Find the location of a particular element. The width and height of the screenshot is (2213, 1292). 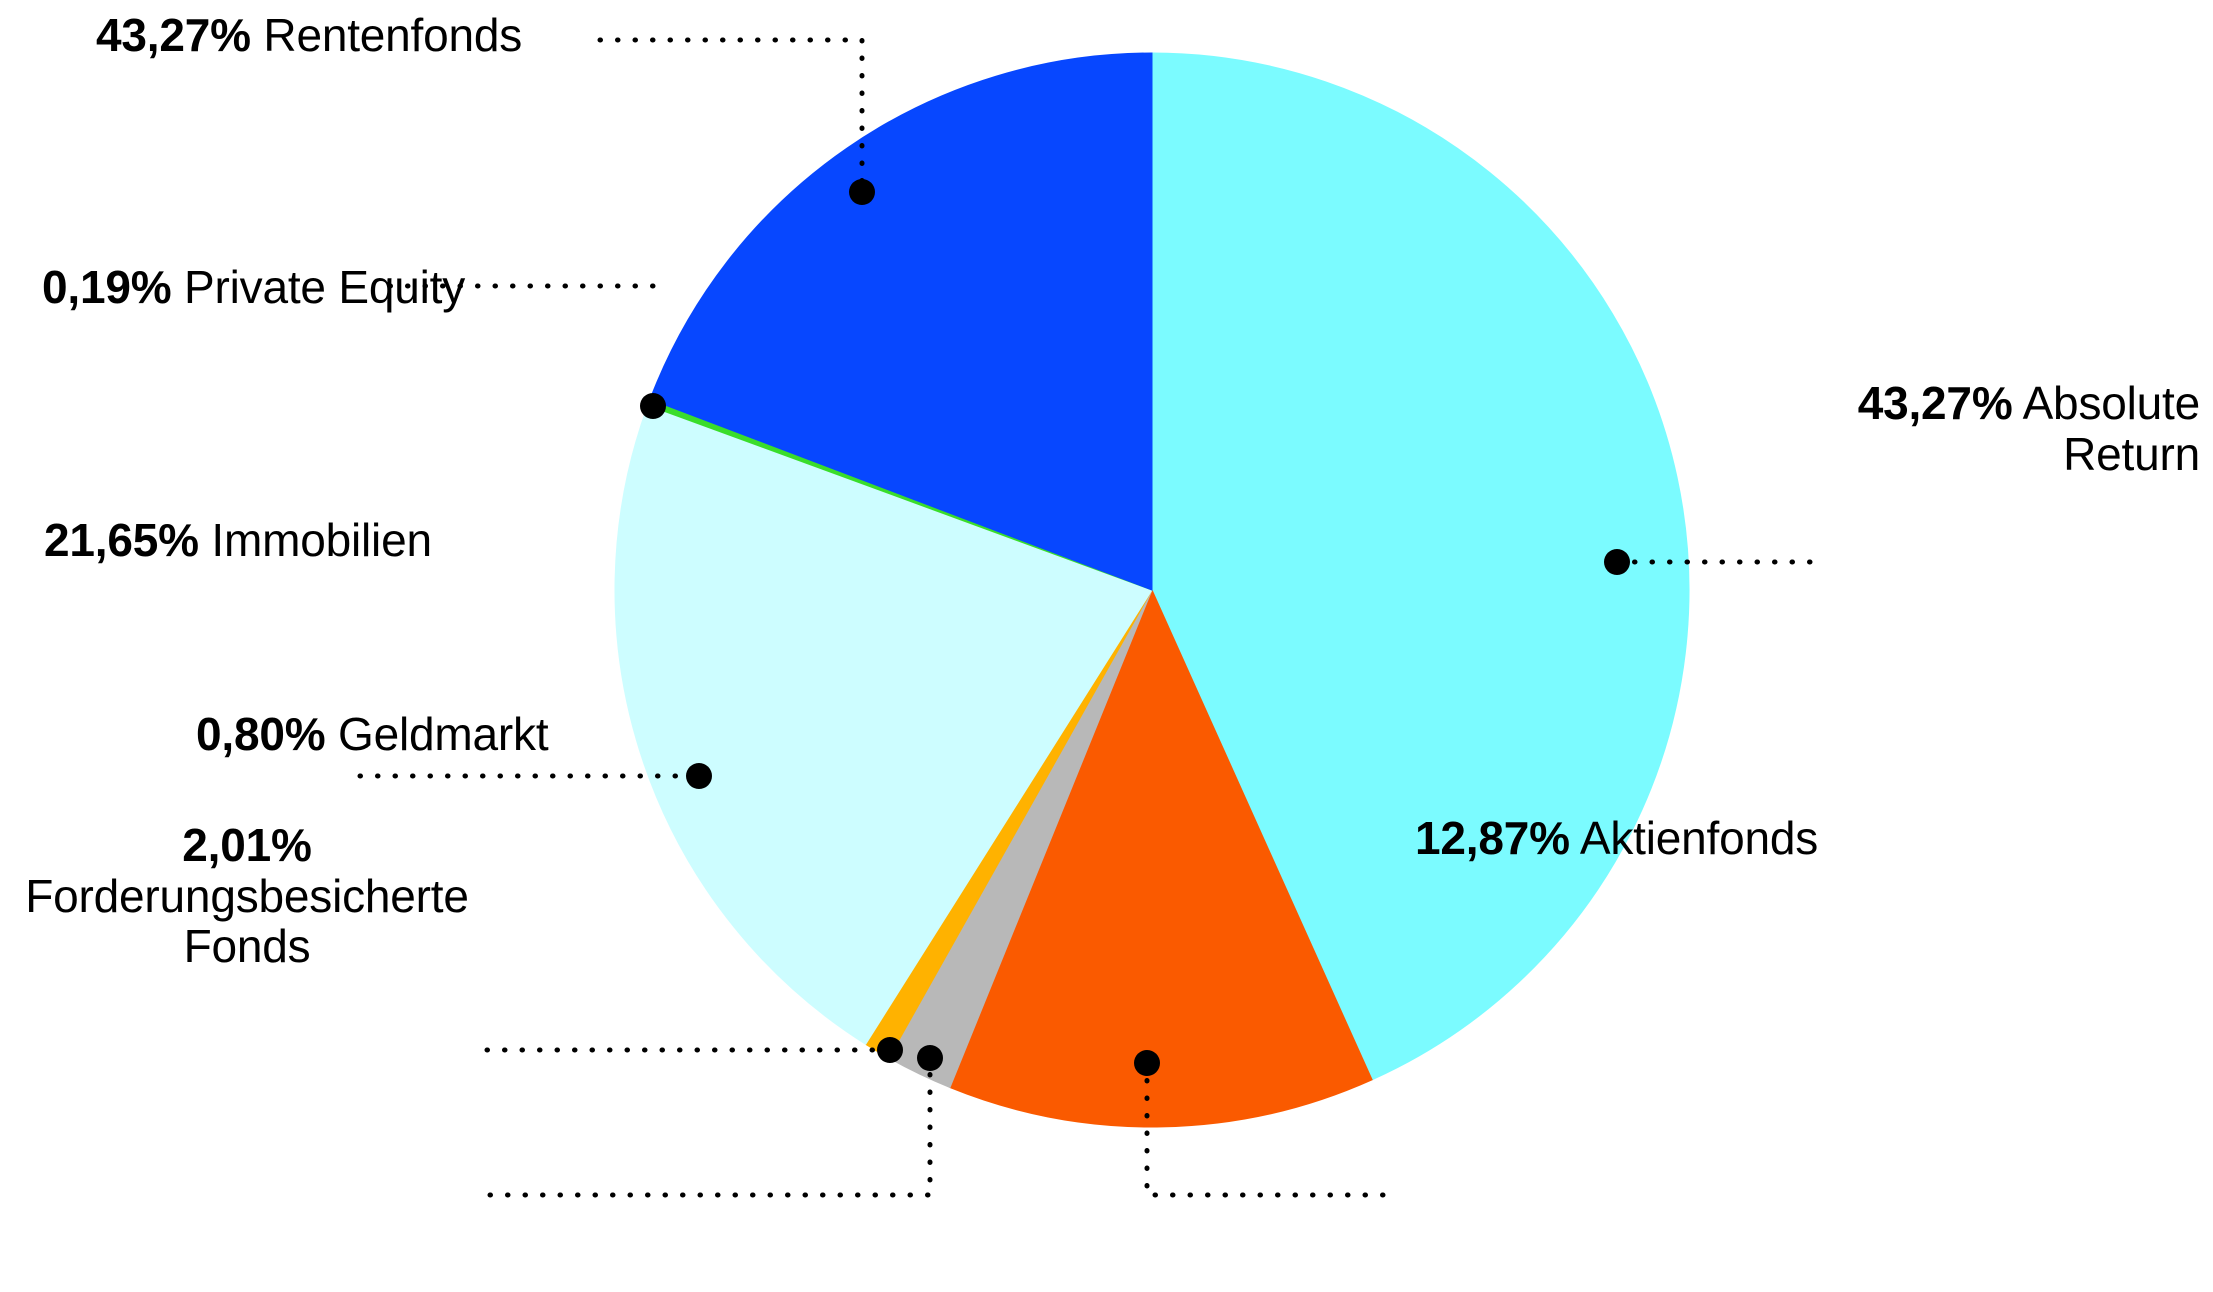

slice-percent-aktienfonds: 12,87% is located at coordinates (1492, 838).